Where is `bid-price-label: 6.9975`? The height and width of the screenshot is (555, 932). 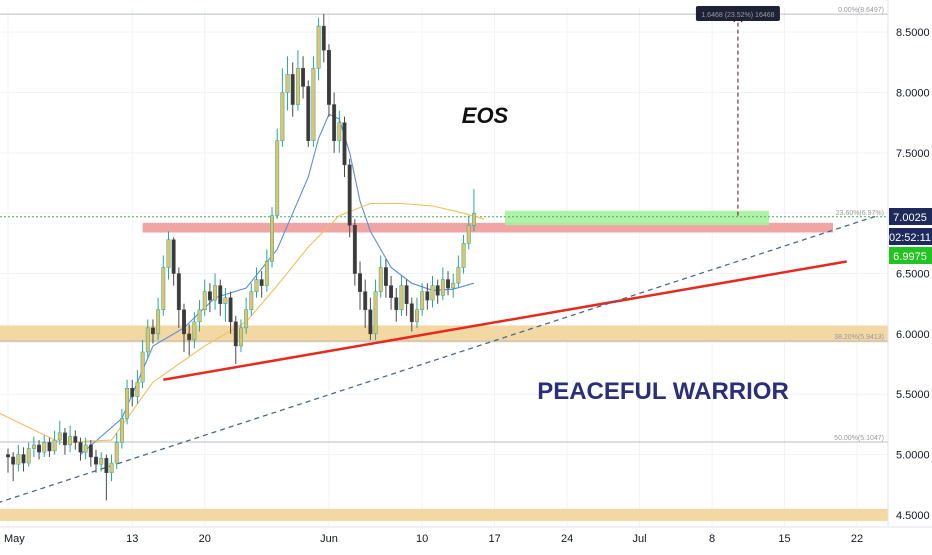
bid-price-label: 6.9975 is located at coordinates (910, 257).